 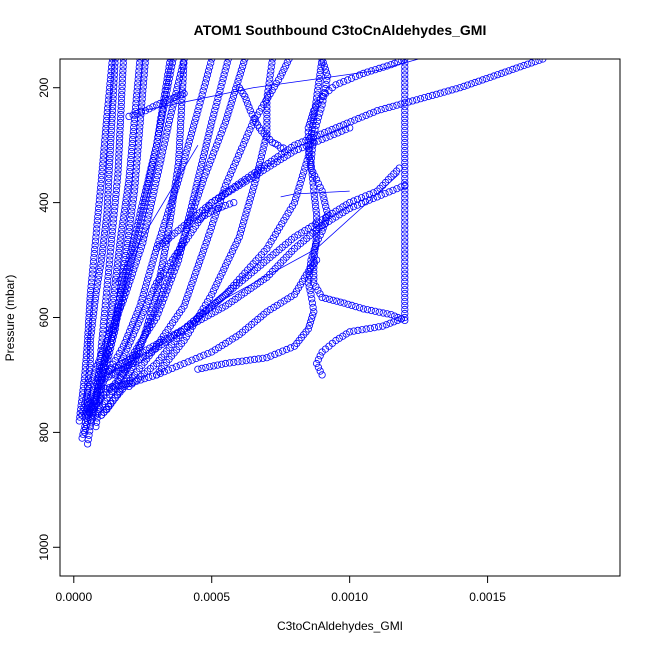 I want to click on y-tick-label: 600, so click(x=44, y=317).